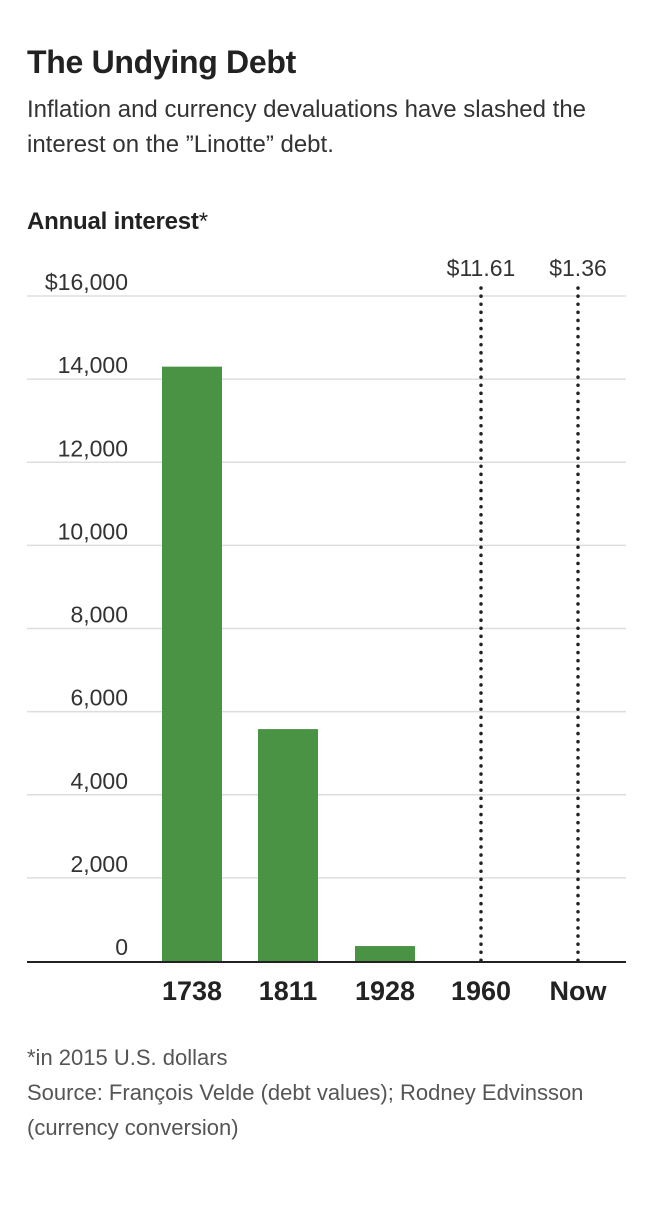 This screenshot has height=1210, width=668. What do you see at coordinates (93, 448) in the screenshot?
I see `y-tick-label: 12,000` at bounding box center [93, 448].